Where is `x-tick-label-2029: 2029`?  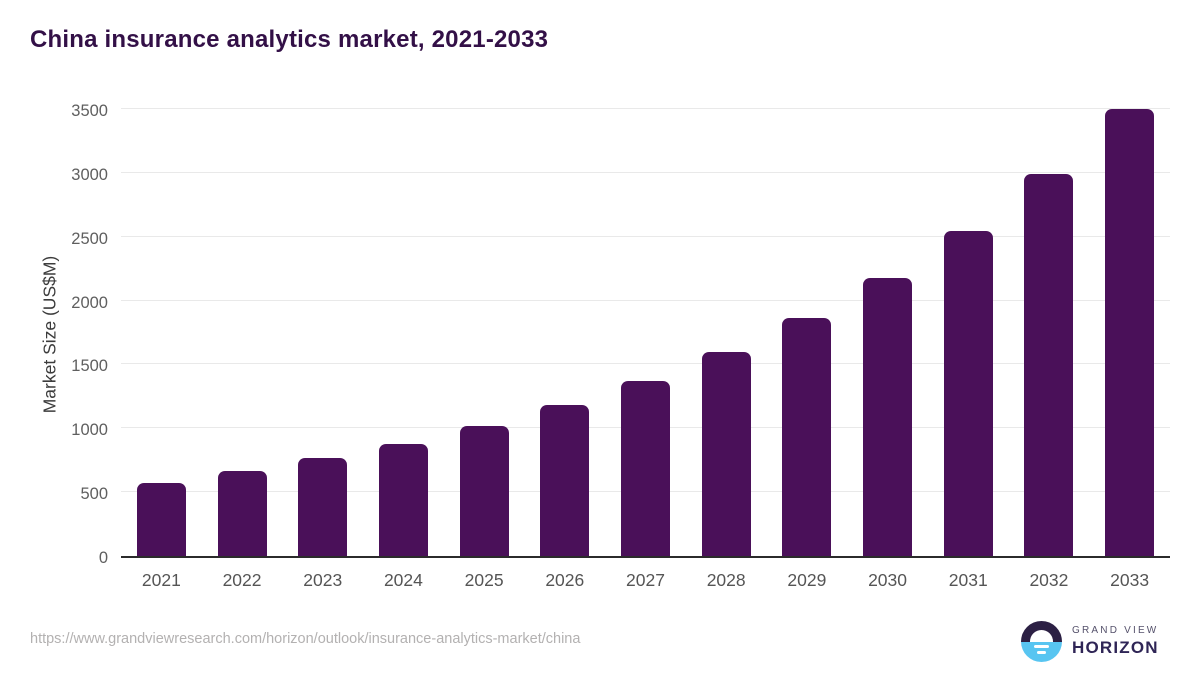 x-tick-label-2029: 2029 is located at coordinates (807, 580).